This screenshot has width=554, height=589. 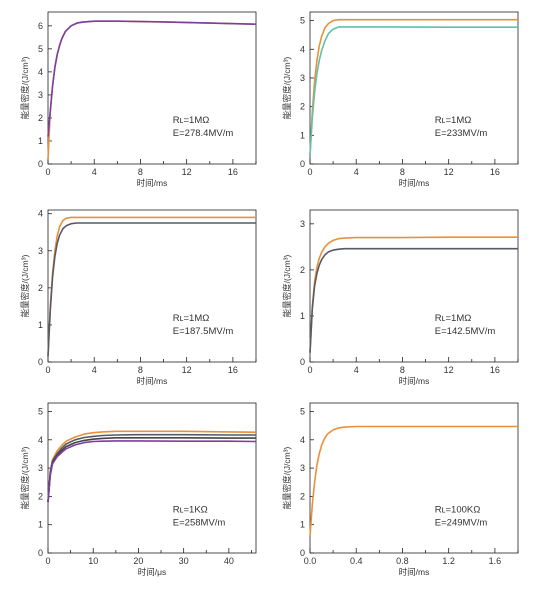 I want to click on x-tick-label: 40, so click(x=229, y=561).